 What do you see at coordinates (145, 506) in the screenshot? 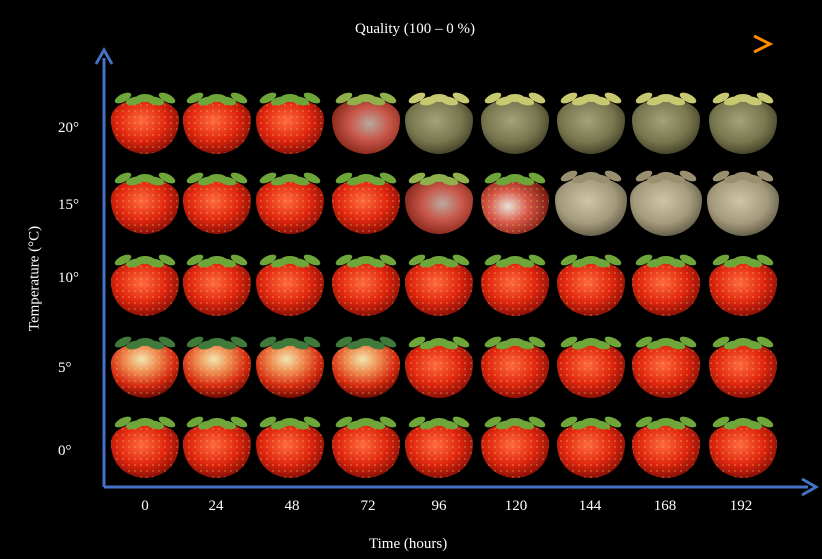
I see `x-tick-0: 0` at bounding box center [145, 506].